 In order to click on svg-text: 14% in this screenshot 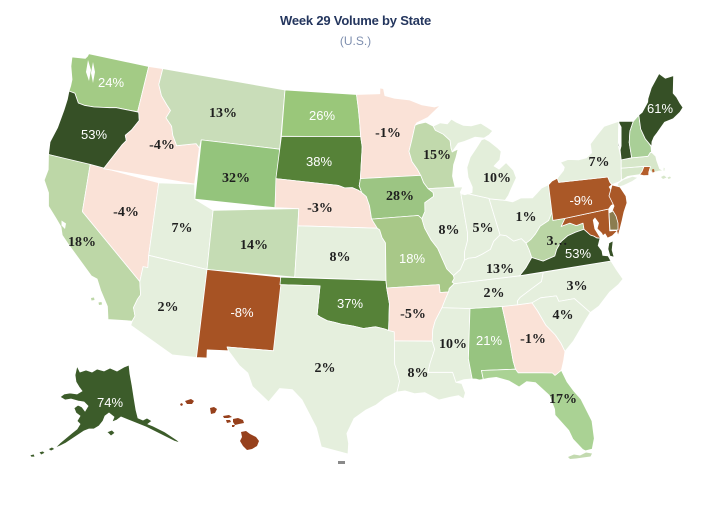, I will do `click(254, 245)`.